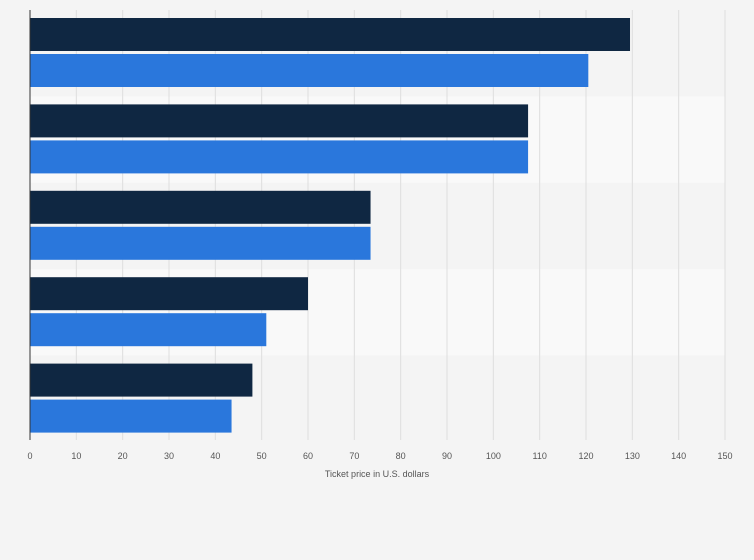 The image size is (754, 560). What do you see at coordinates (29, 456) in the screenshot?
I see `x-tick-label: 0` at bounding box center [29, 456].